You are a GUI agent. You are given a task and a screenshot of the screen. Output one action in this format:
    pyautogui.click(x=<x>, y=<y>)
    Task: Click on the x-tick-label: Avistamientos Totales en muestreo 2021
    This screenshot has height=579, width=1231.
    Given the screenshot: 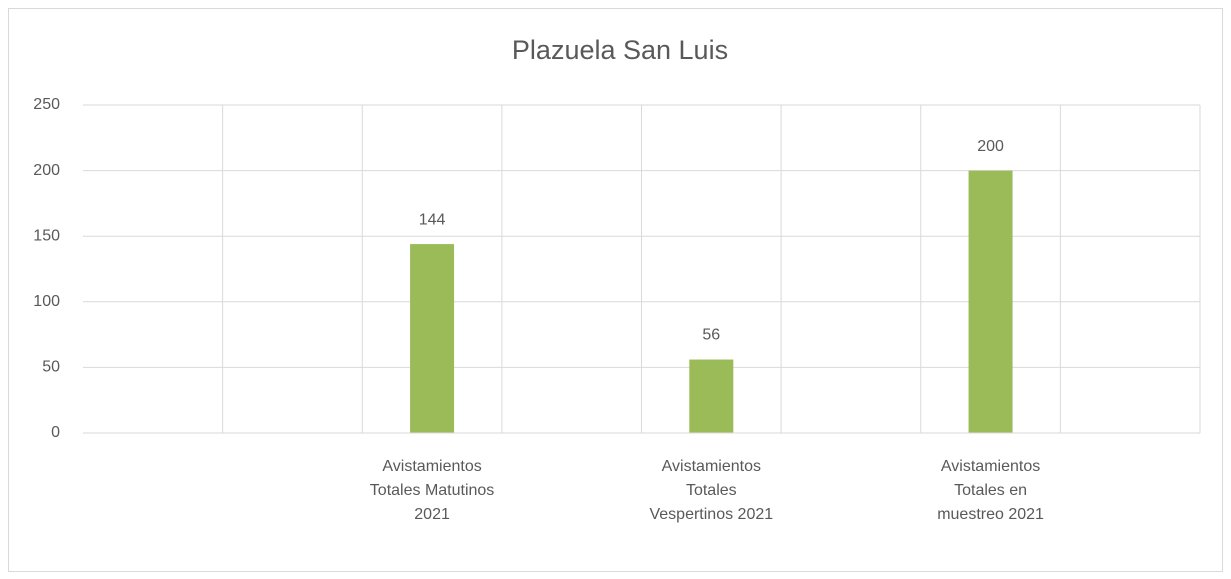 What is the action you would take?
    pyautogui.click(x=990, y=490)
    